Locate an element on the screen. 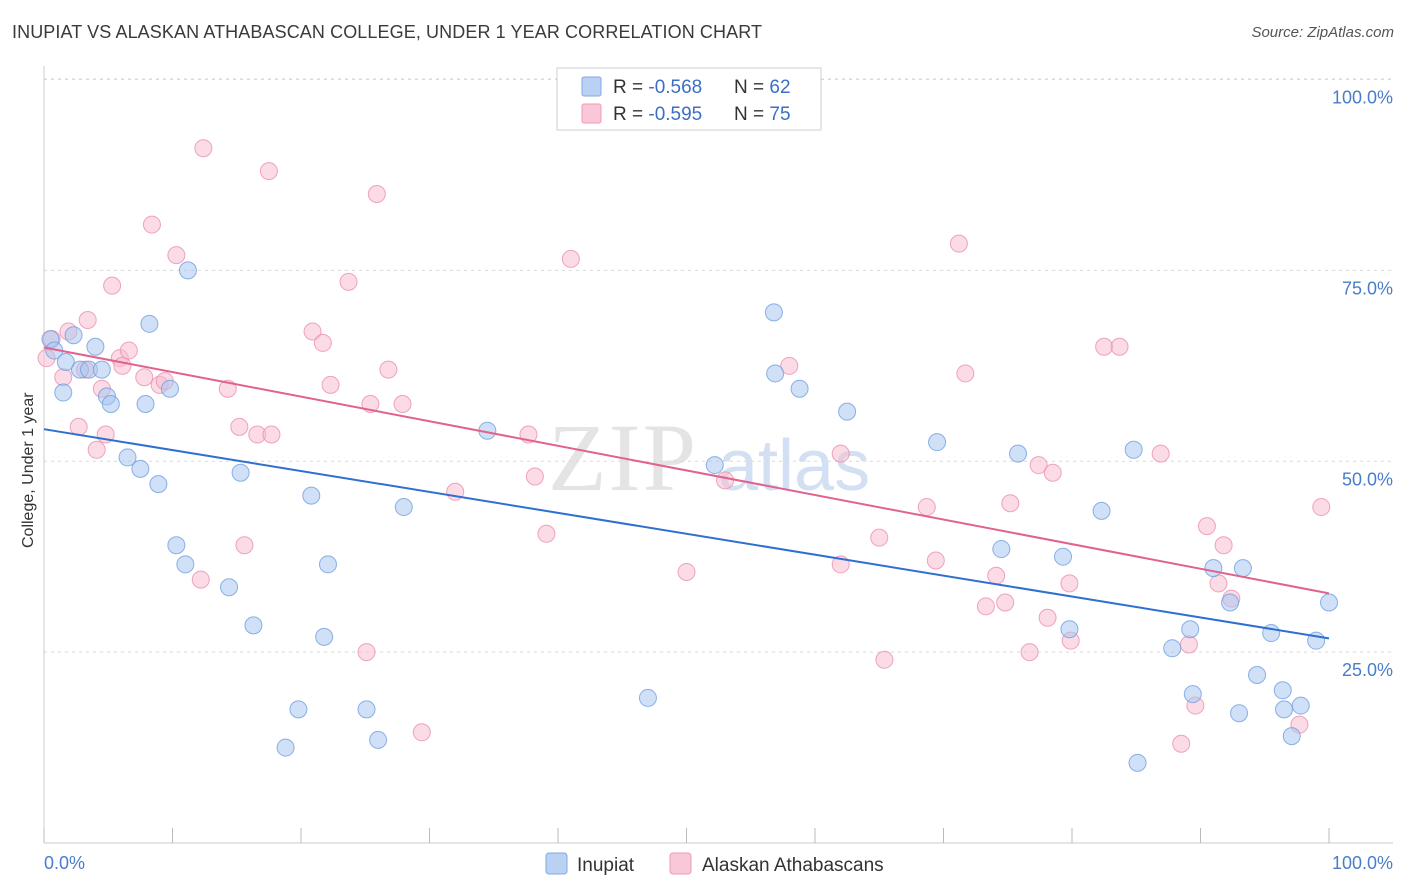  legend-n-label-1: N = is located at coordinates (751, 87).